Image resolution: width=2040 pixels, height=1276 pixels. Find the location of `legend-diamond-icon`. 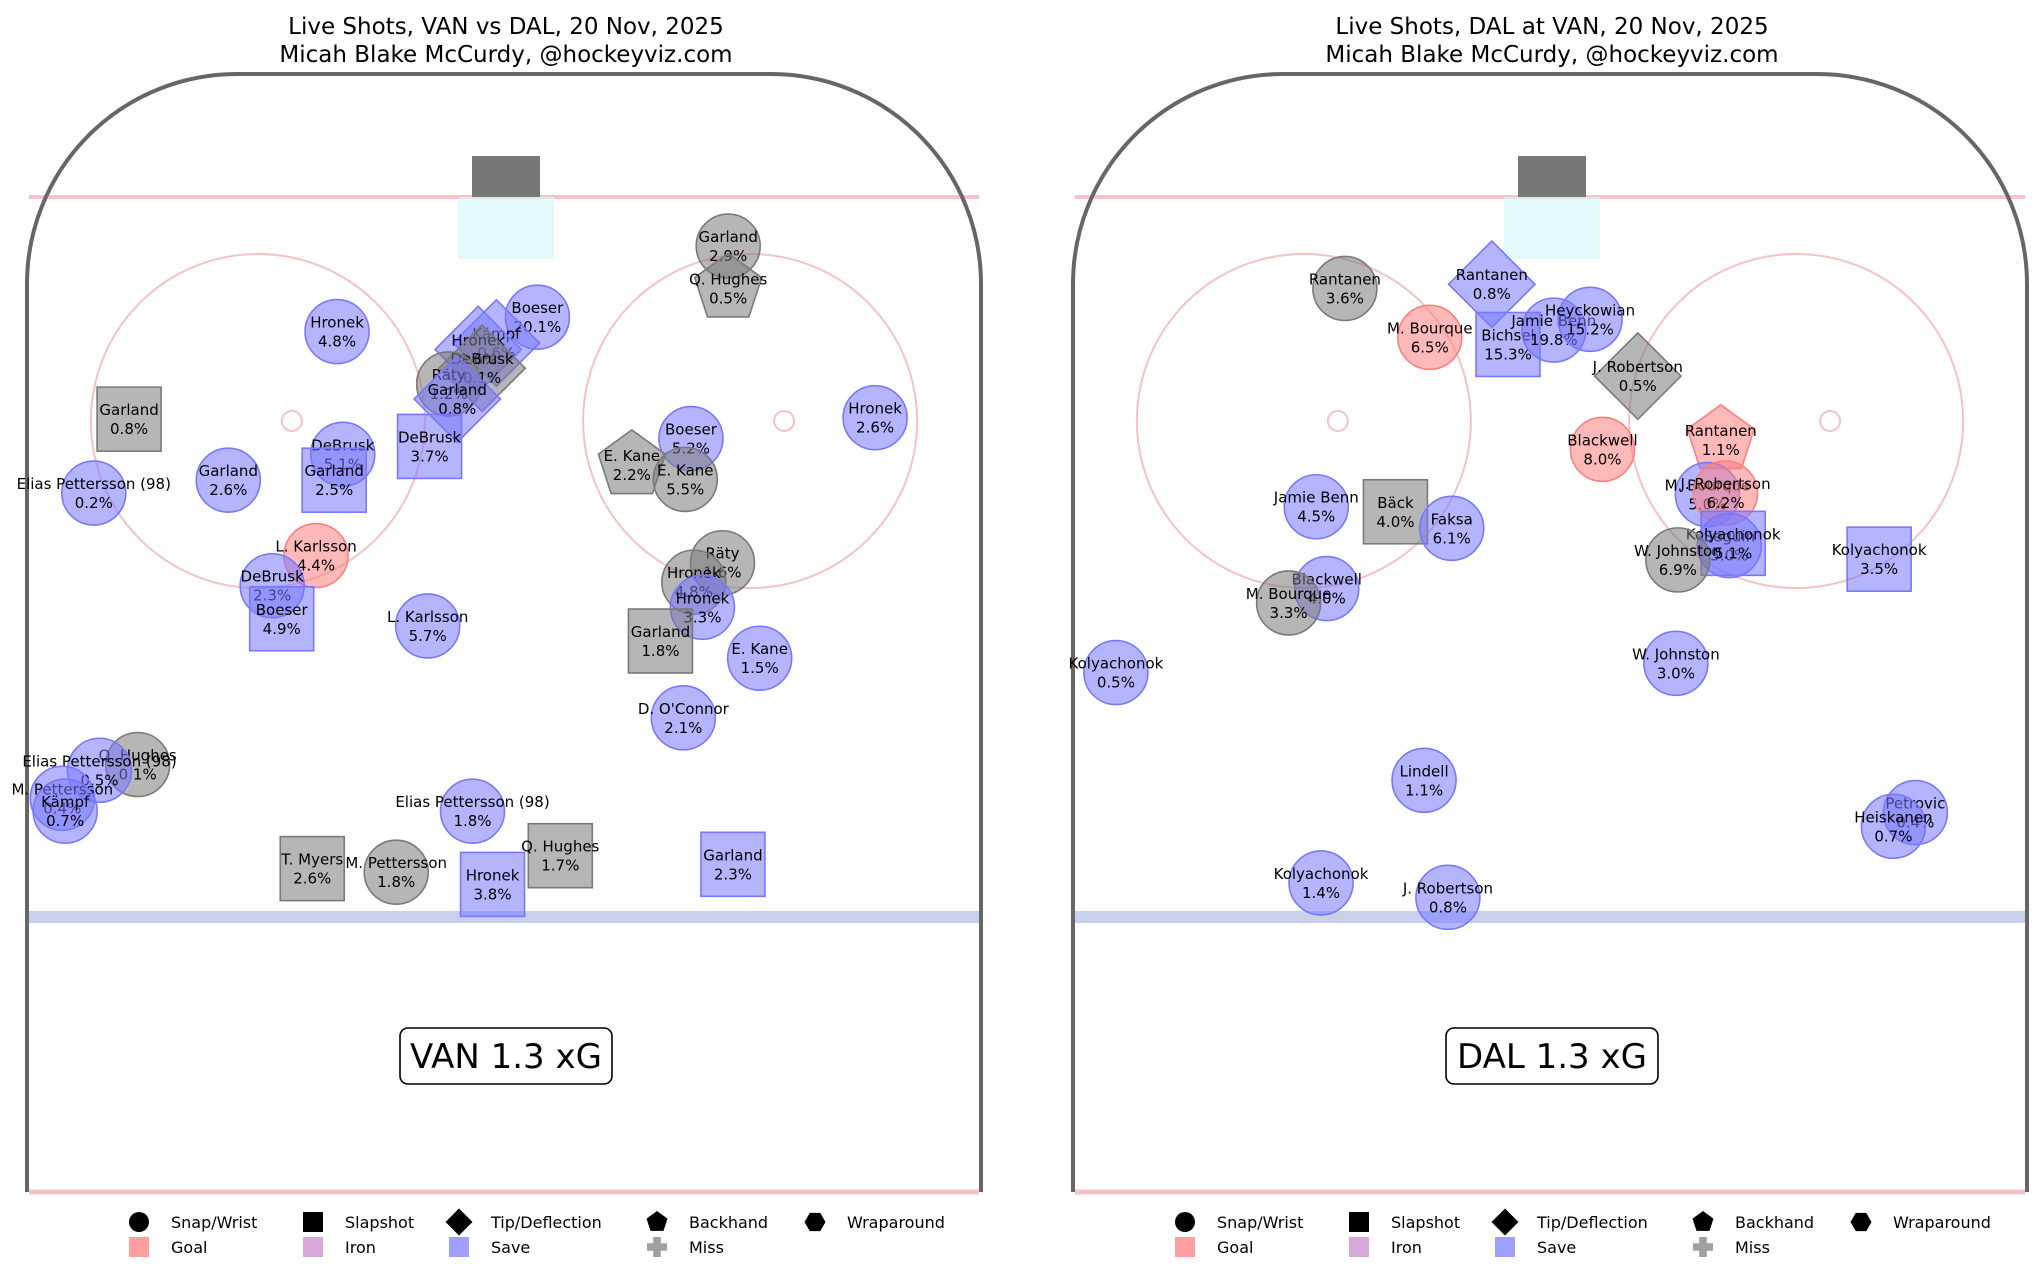

legend-diamond-icon is located at coordinates (459, 1222).